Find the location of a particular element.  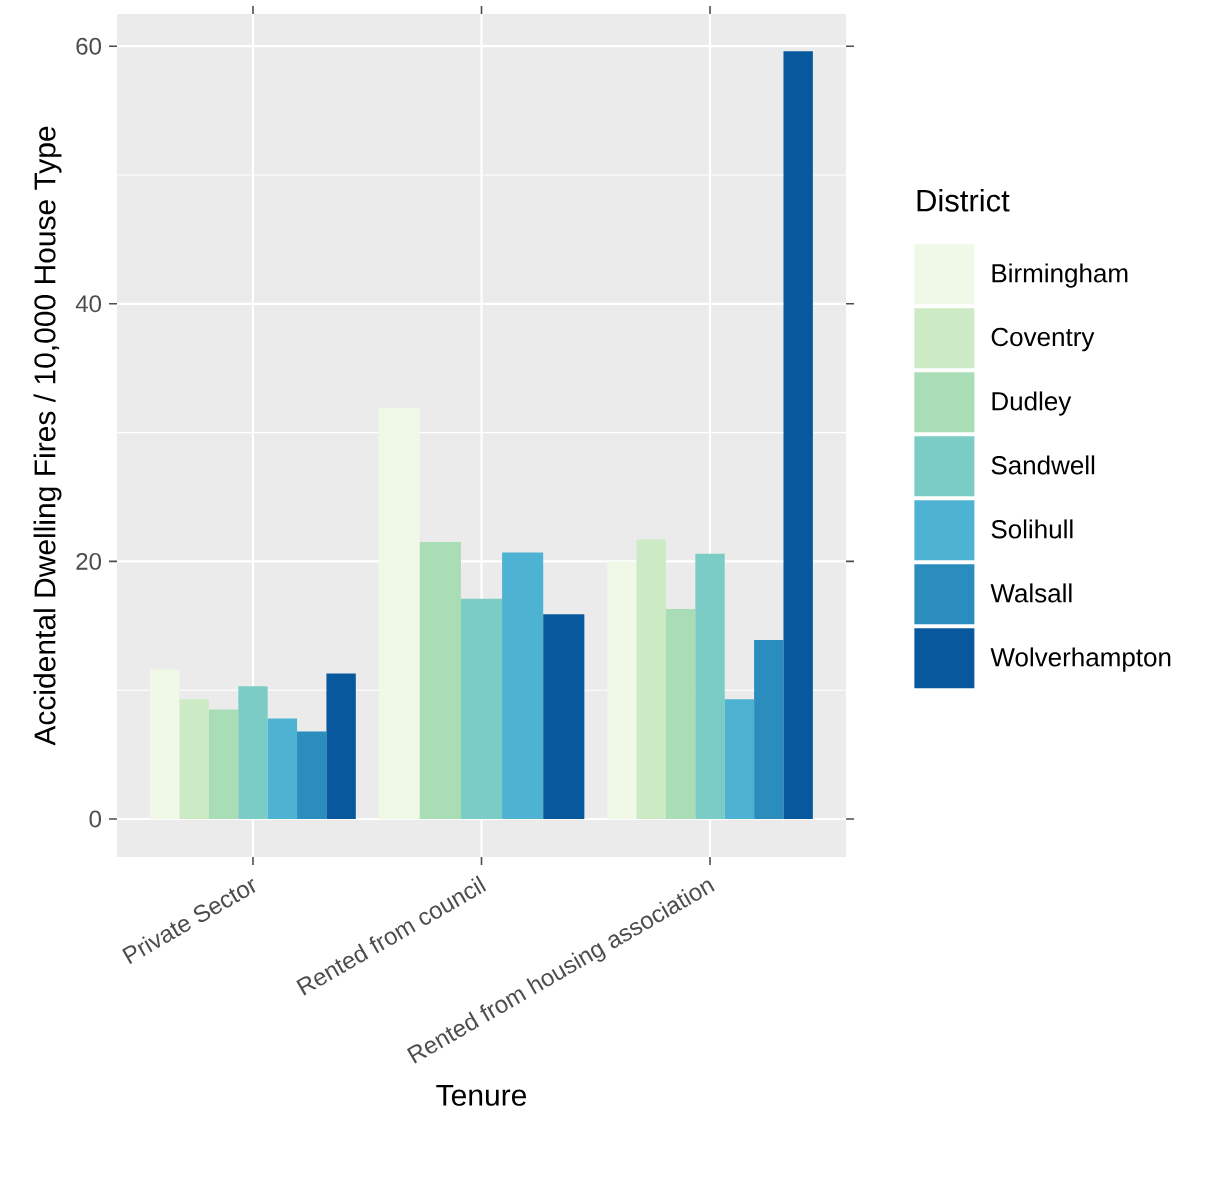

y-tick-label: 0 is located at coordinates (95, 819).